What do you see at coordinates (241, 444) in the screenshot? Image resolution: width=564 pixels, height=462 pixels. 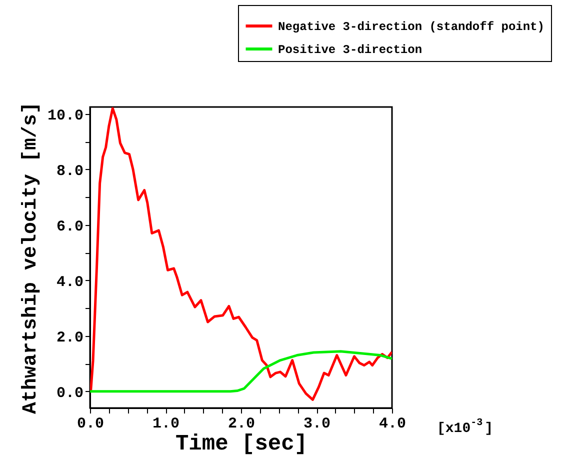 I see `x-axis-title: Time [sec]` at bounding box center [241, 444].